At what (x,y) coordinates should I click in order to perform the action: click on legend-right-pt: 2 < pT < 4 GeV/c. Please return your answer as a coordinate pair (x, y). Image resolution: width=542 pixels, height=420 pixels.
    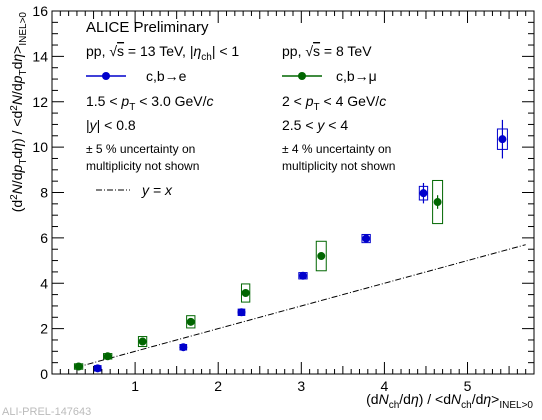
    Looking at the image, I should click on (334, 103).